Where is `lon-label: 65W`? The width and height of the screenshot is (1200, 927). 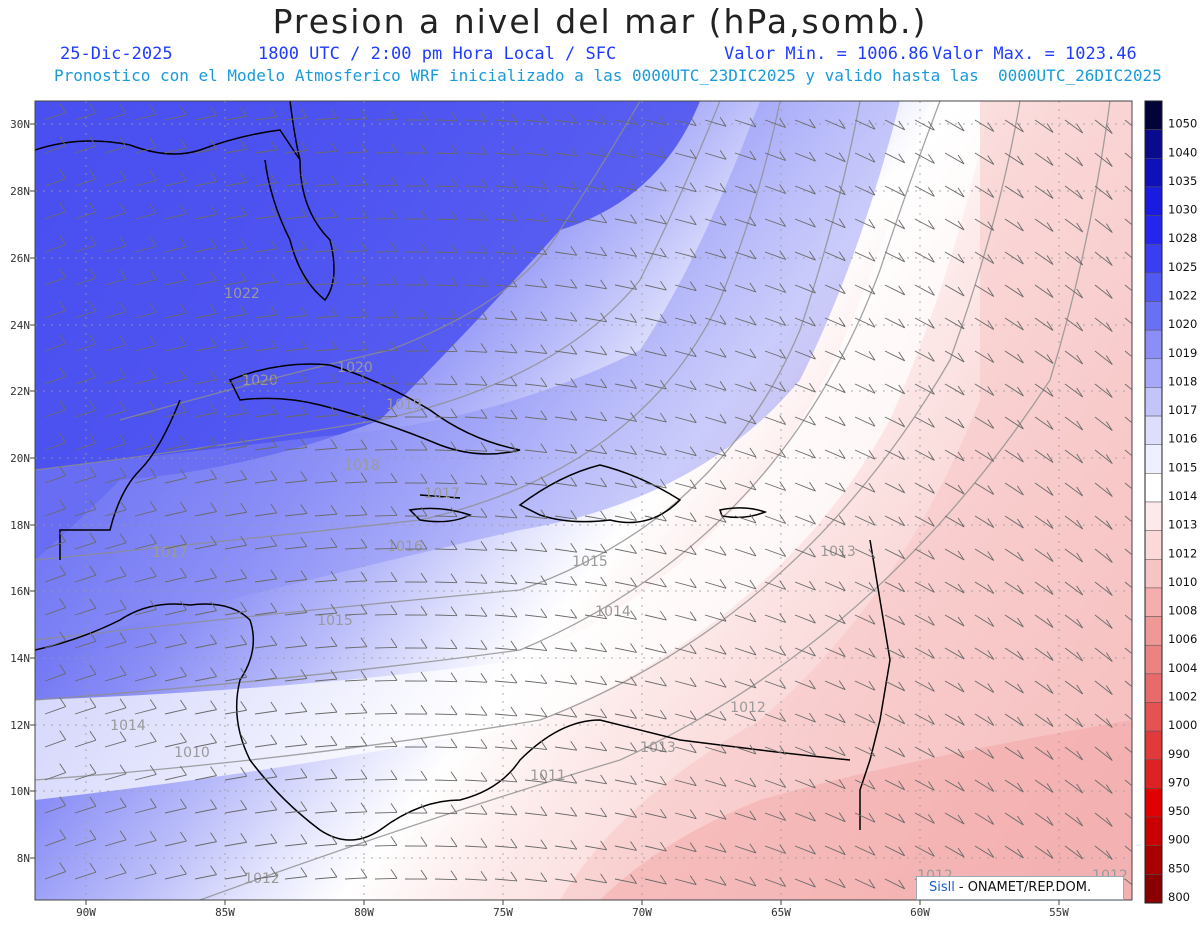 lon-label: 65W is located at coordinates (781, 912).